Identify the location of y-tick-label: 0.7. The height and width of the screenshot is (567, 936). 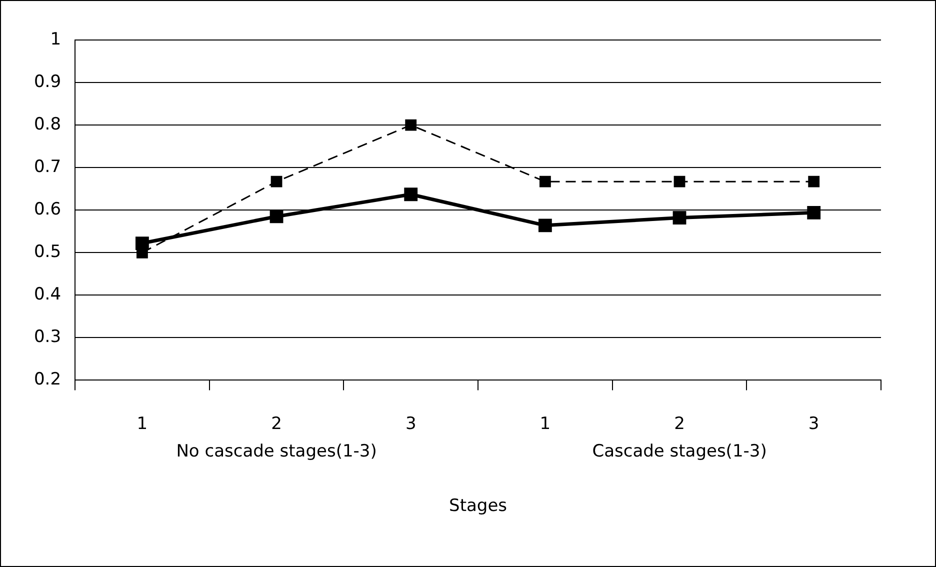
(48, 166).